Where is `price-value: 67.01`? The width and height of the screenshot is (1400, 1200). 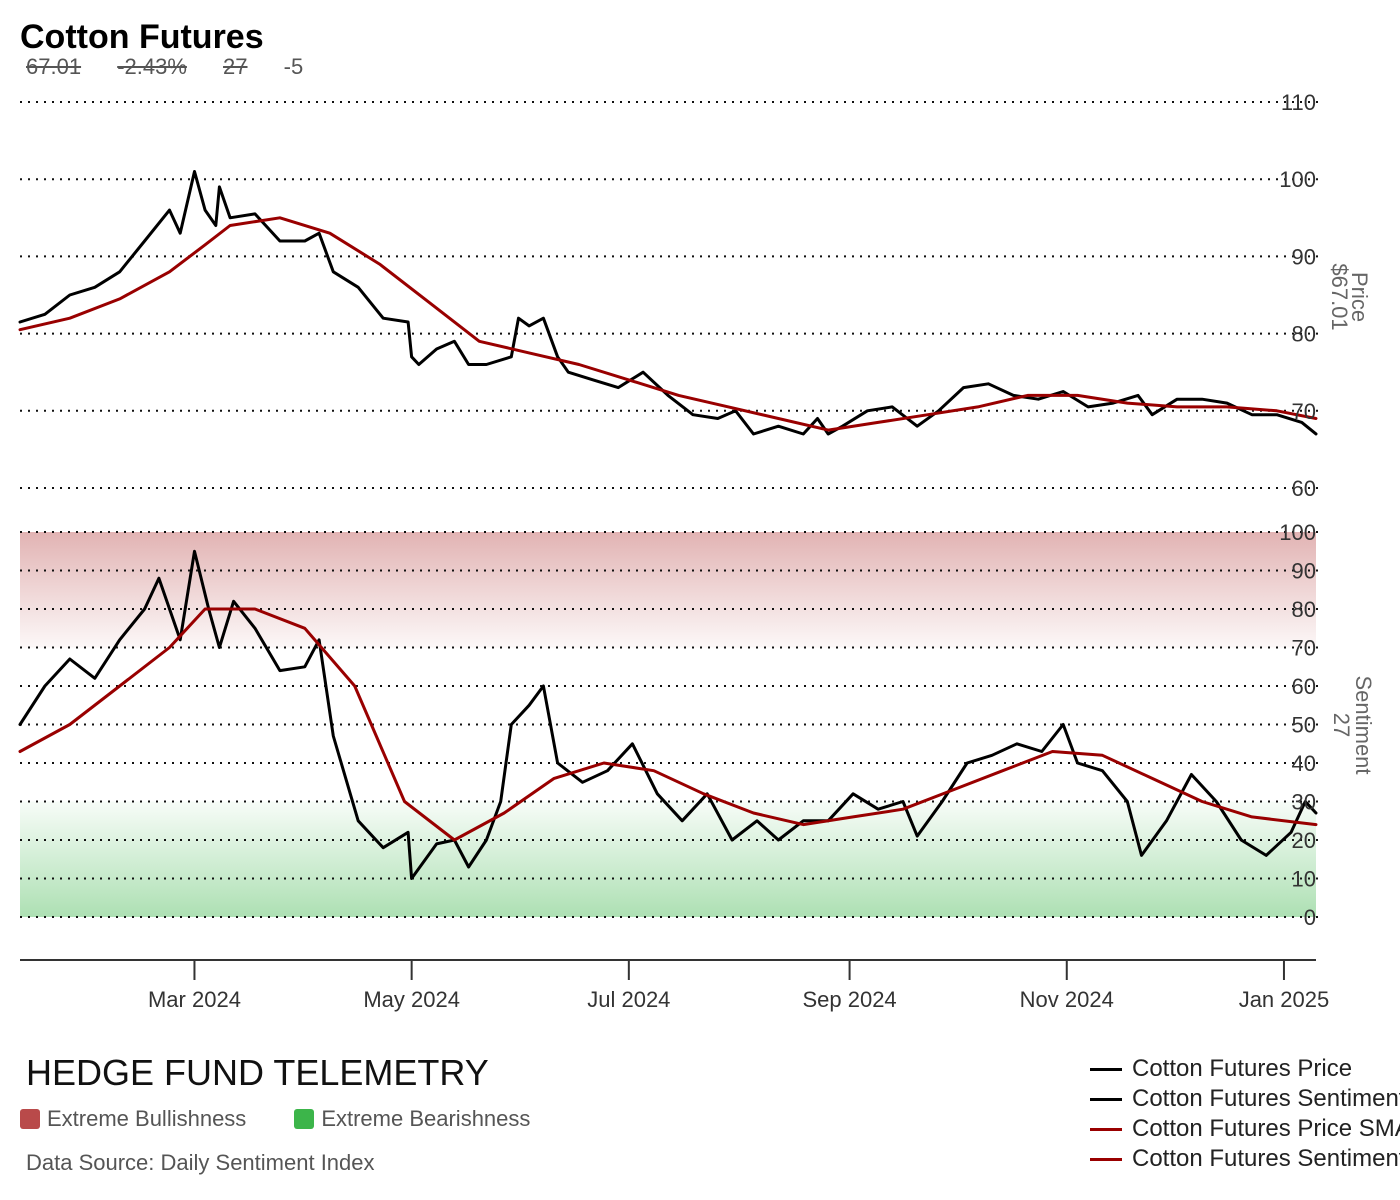 price-value: 67.01 is located at coordinates (54, 66).